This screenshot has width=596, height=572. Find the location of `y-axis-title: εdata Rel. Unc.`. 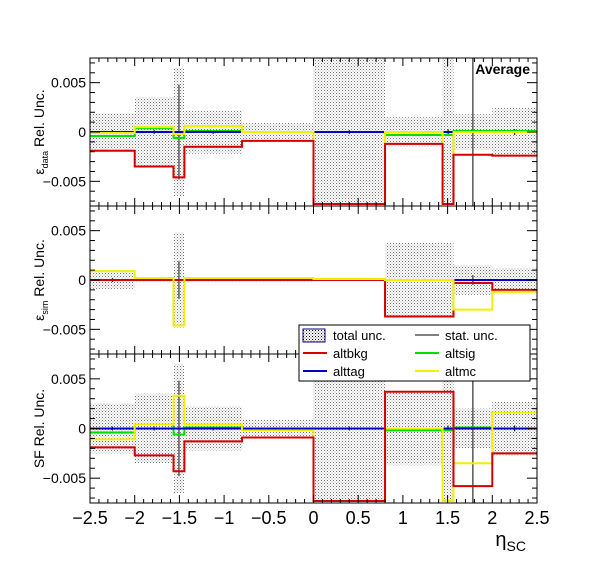

y-axis-title: εdata Rel. Unc. is located at coordinates (40, 131).